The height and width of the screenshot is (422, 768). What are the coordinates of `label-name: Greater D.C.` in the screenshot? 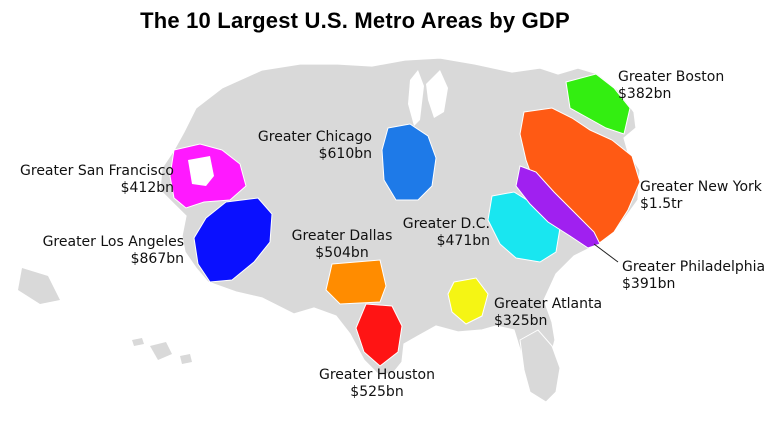 It's located at (446, 224).